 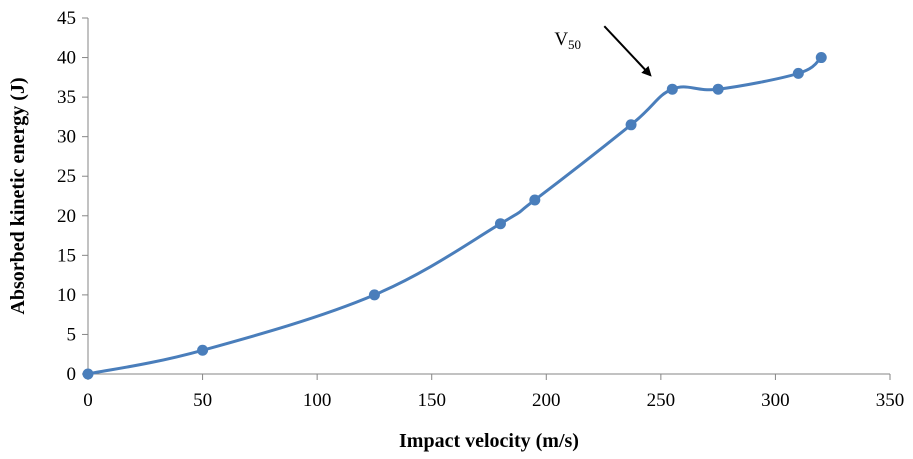 I want to click on x-axis-title: Impact velocity (m/s), so click(x=489, y=441).